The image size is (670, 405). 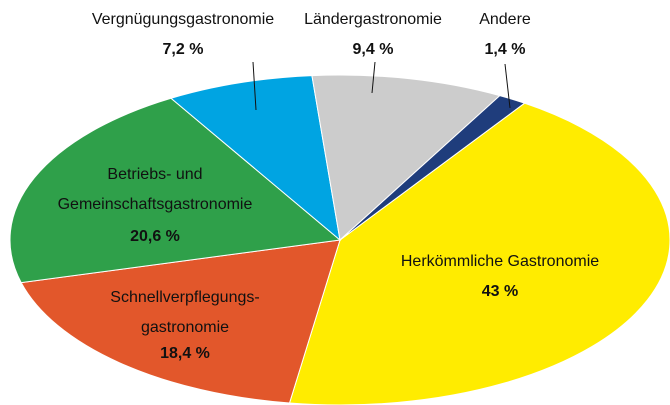 I want to click on slice-label: Ländergastronomie, so click(x=373, y=19).